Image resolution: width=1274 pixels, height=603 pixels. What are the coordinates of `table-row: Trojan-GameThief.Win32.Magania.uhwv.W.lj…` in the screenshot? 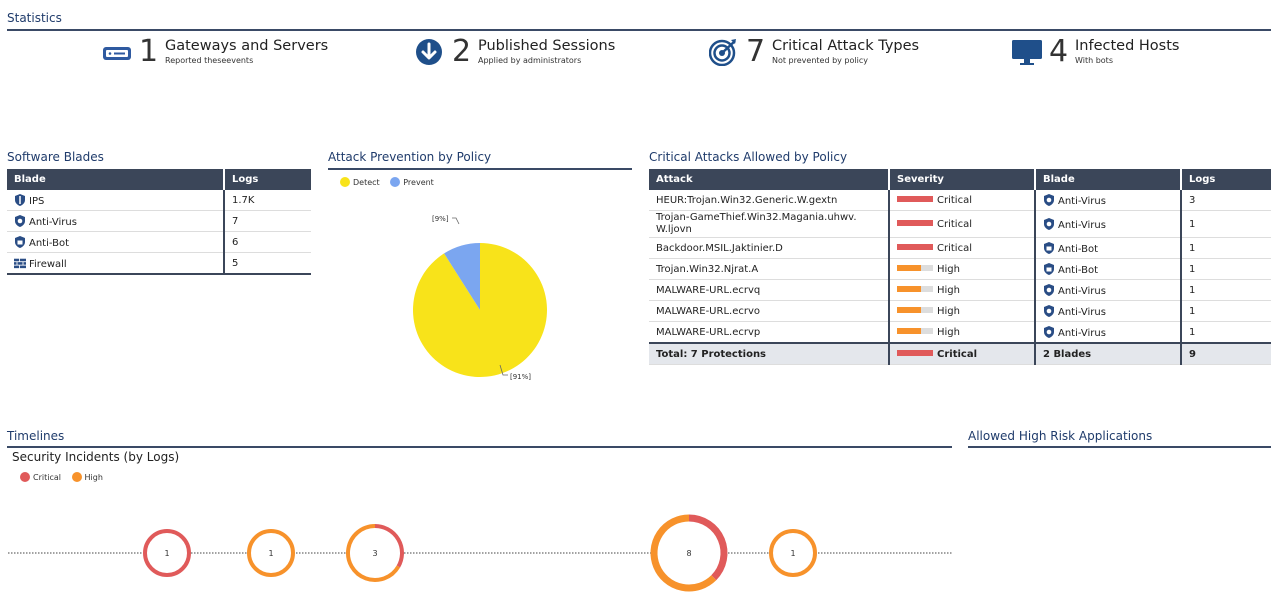 It's located at (960, 224).